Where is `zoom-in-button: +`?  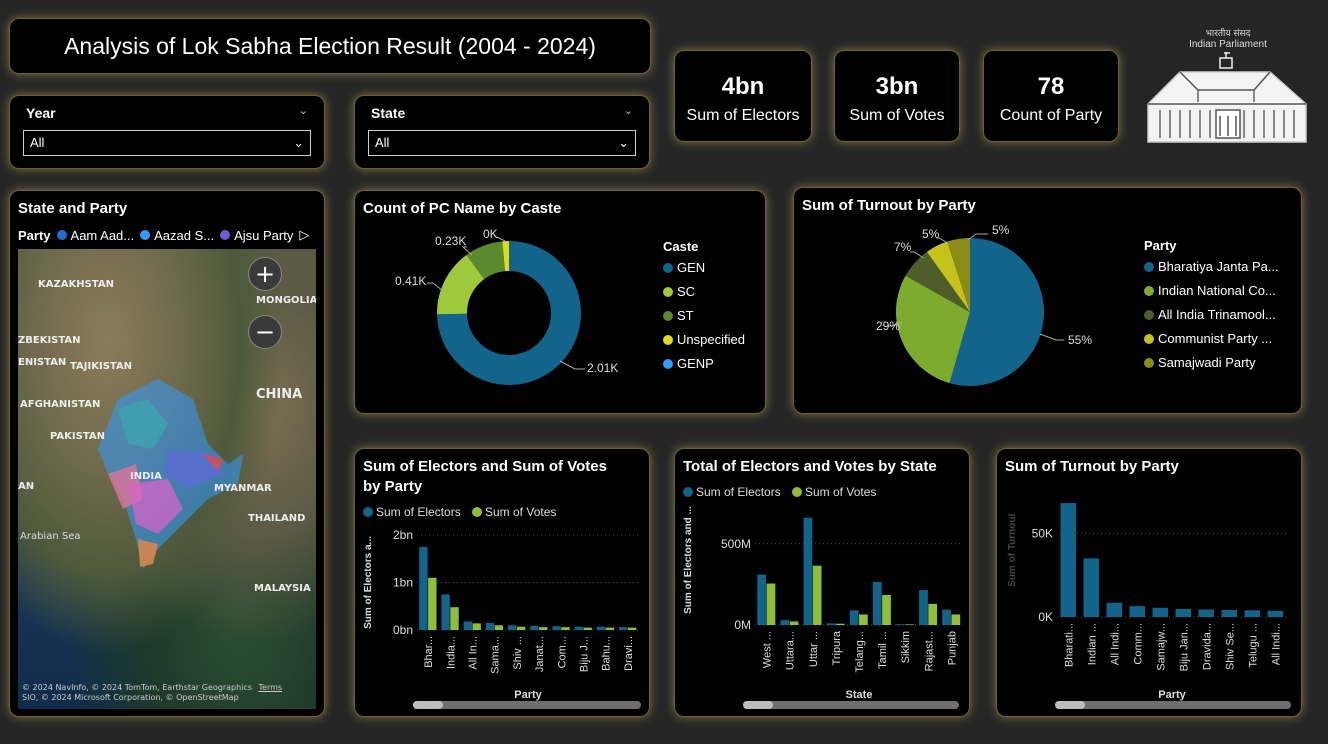
zoom-in-button: + is located at coordinates (265, 274).